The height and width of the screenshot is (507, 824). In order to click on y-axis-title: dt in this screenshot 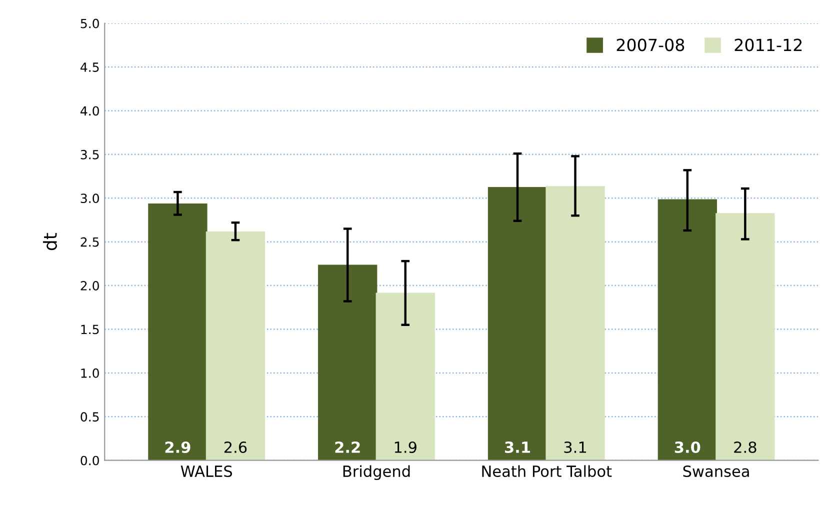, I will do `click(49, 241)`.